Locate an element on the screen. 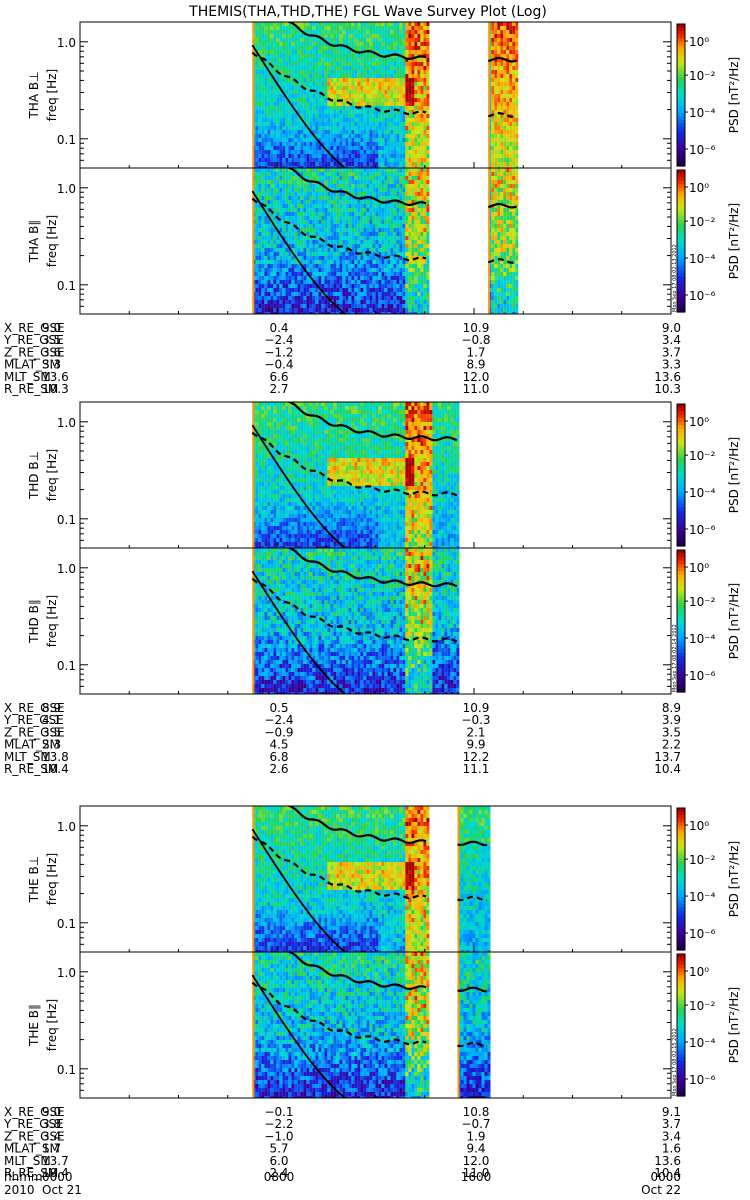  panel-tha-bpar: 1.0 0.1 THA B∥ freq [Hz] is located at coordinates (349, 241).